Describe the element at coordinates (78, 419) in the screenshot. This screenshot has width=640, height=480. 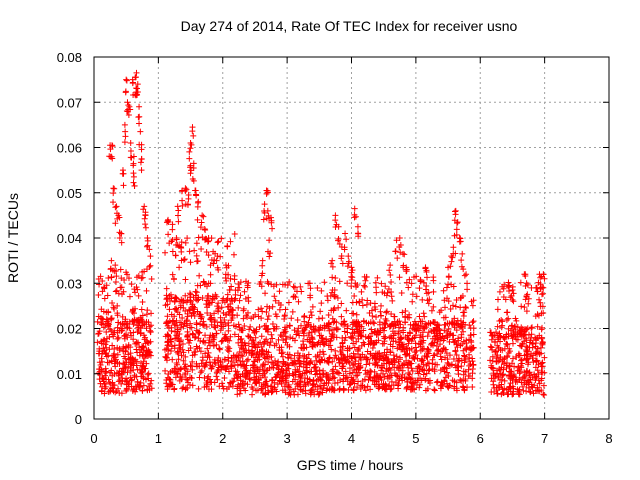
I see `y-tick-label: 0` at that location.